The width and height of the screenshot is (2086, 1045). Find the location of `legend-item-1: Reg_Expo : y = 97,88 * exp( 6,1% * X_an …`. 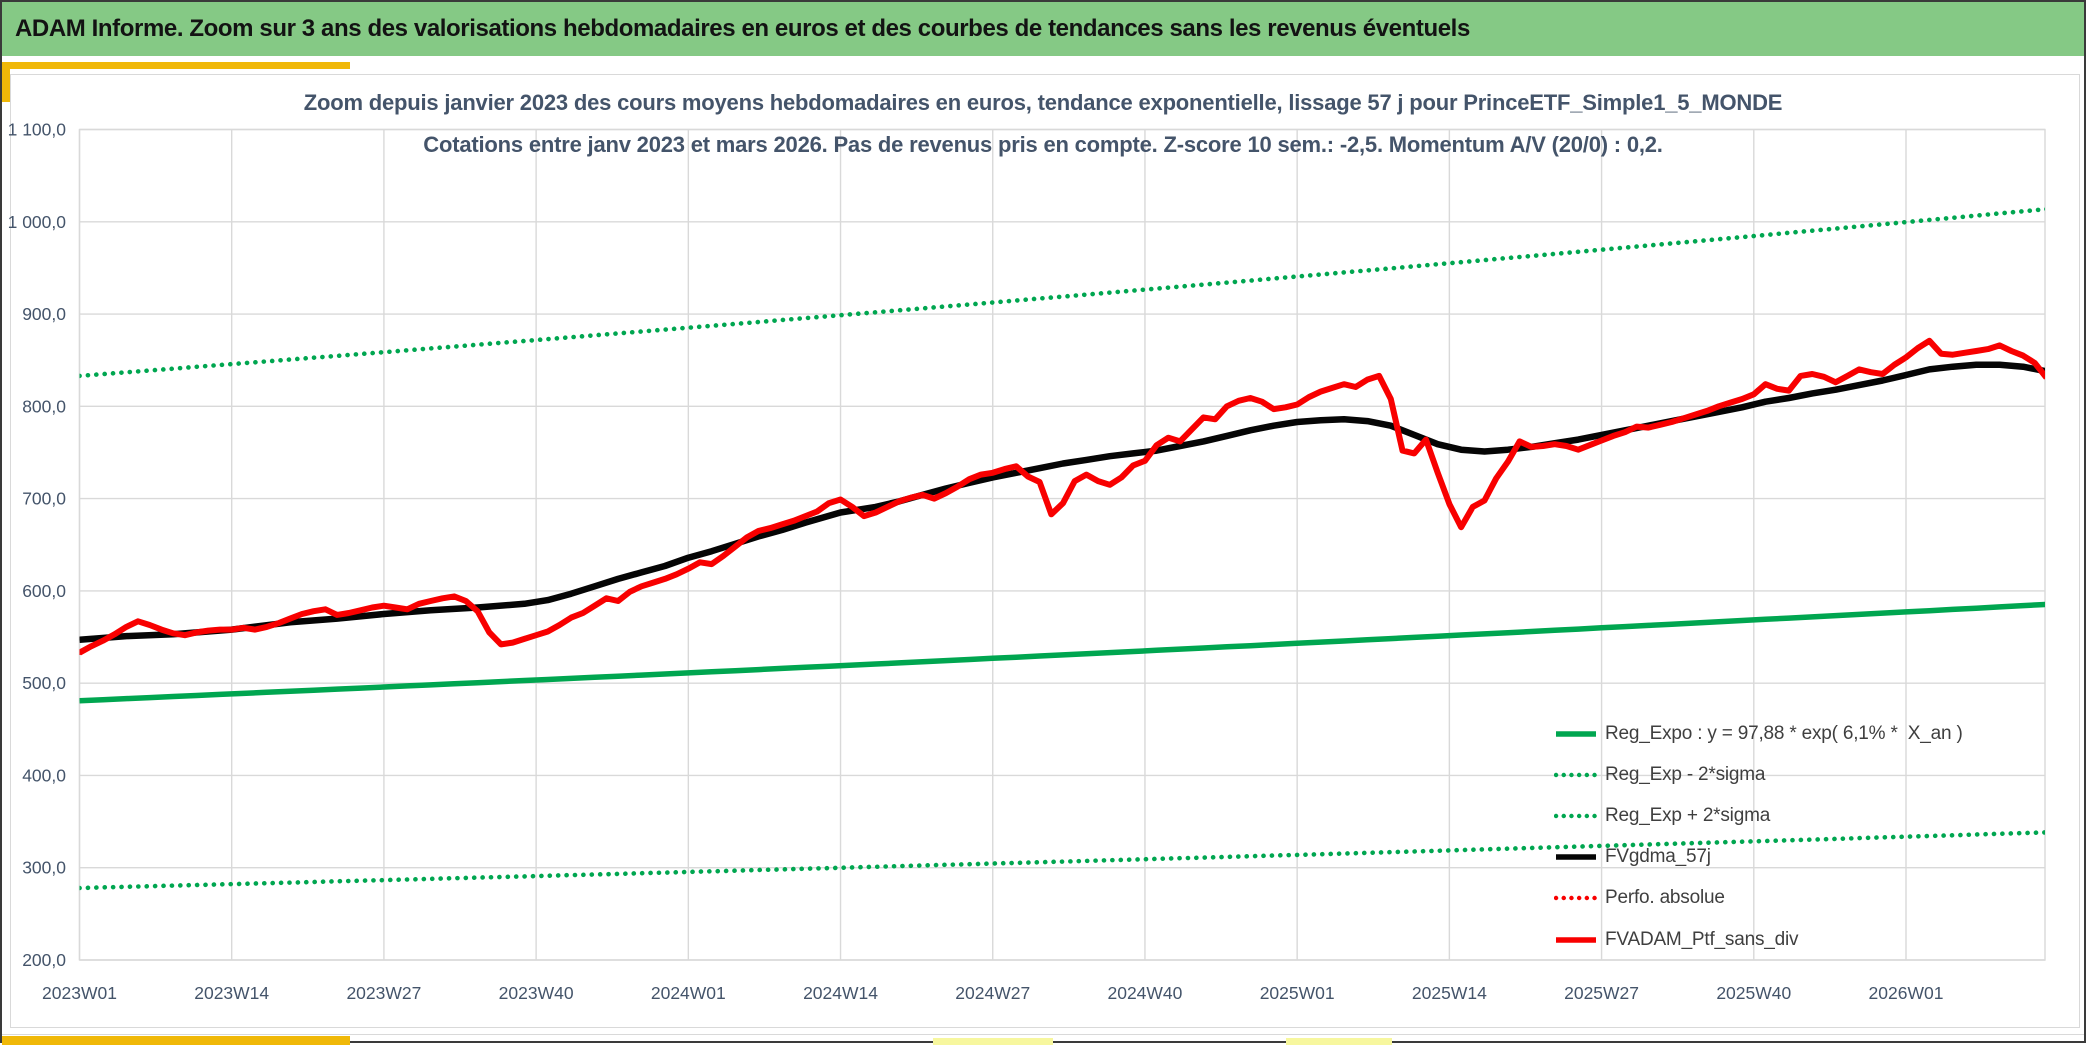

legend-item-1: Reg_Expo : y = 97,88 * exp( 6,1% * X_an … is located at coordinates (1758, 733).